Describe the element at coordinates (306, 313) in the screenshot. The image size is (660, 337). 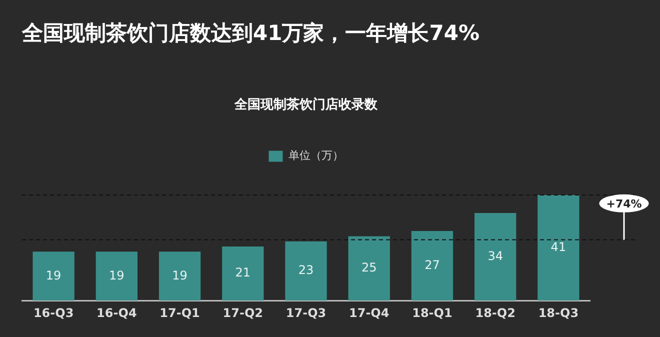
I see `x-tick-label: 17-Q3` at that location.